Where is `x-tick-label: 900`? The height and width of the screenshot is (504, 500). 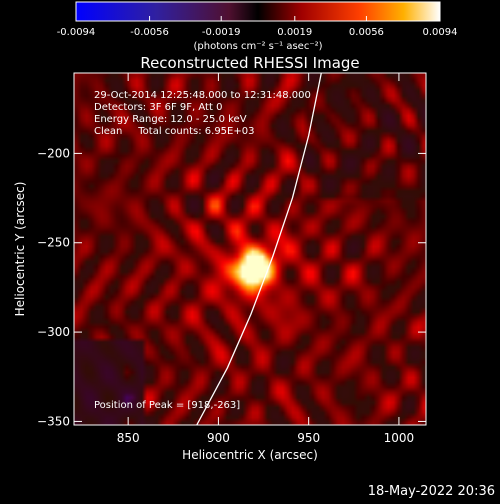 x-tick-label: 900 is located at coordinates (218, 438).